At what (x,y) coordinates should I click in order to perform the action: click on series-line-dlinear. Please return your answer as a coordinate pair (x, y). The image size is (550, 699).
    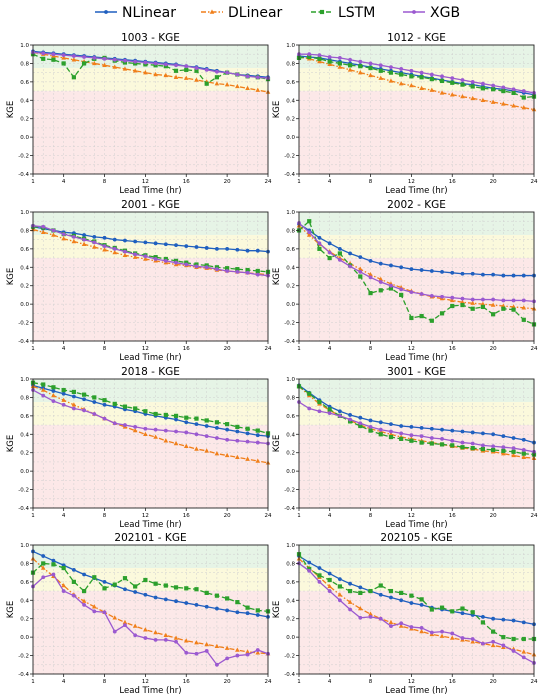
    Looking at the image, I should click on (150, 72).